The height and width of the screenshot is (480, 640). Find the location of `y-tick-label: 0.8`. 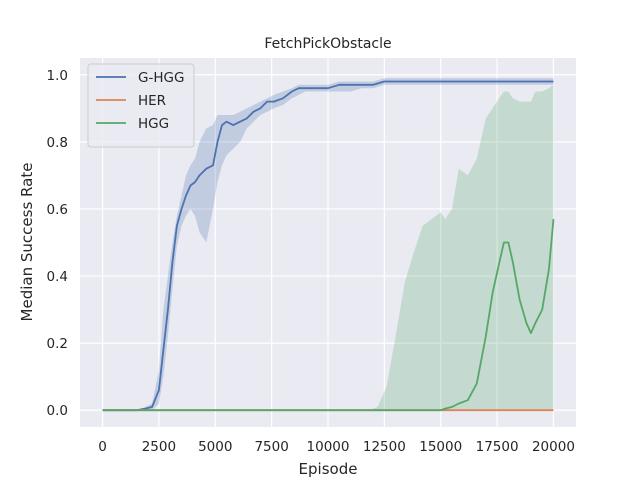

y-tick-label: 0.8 is located at coordinates (57, 143).